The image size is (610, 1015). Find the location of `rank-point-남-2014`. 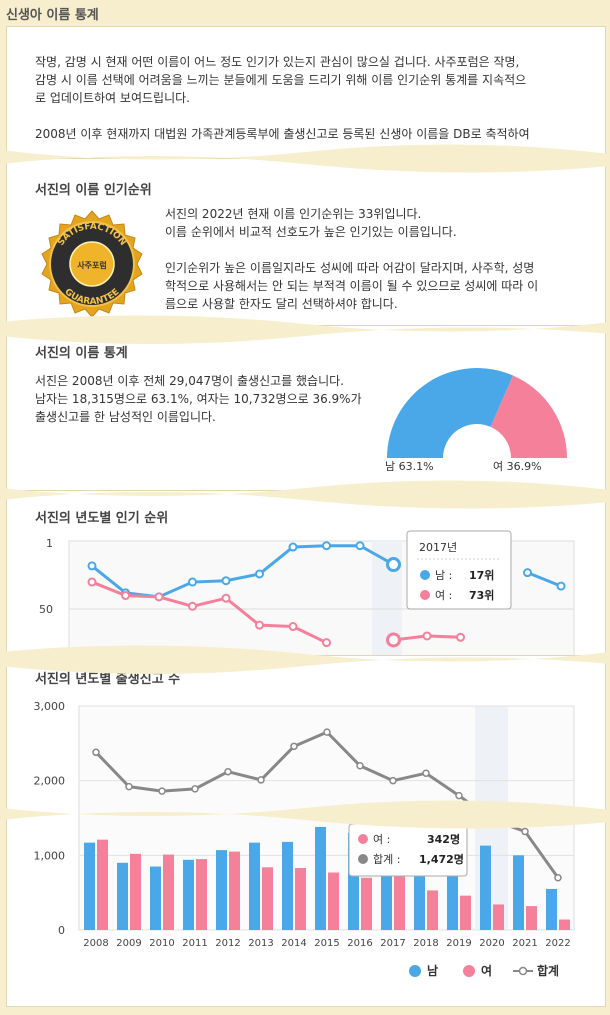

rank-point-남-2014 is located at coordinates (293, 547).